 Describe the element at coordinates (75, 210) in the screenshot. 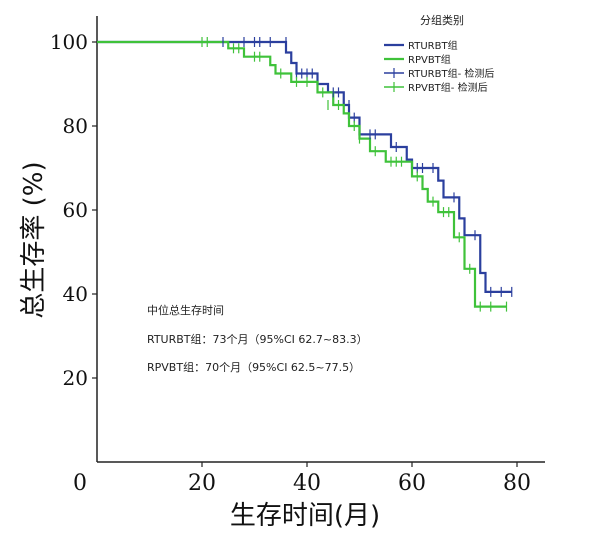

I see `y-tick-label: 60` at that location.